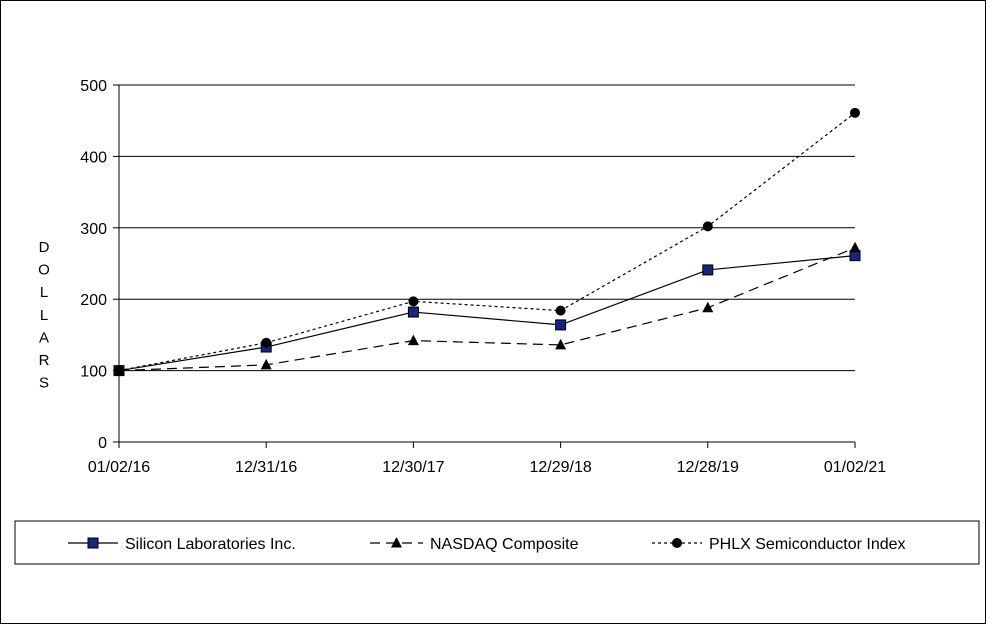  I want to click on legend-label: NASDAQ Composite, so click(504, 544).